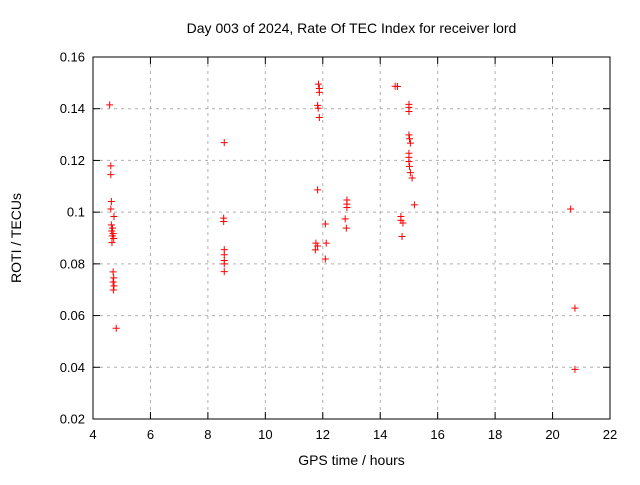 The image size is (640, 485). Describe the element at coordinates (380, 434) in the screenshot. I see `x-tick-label: 14` at that location.